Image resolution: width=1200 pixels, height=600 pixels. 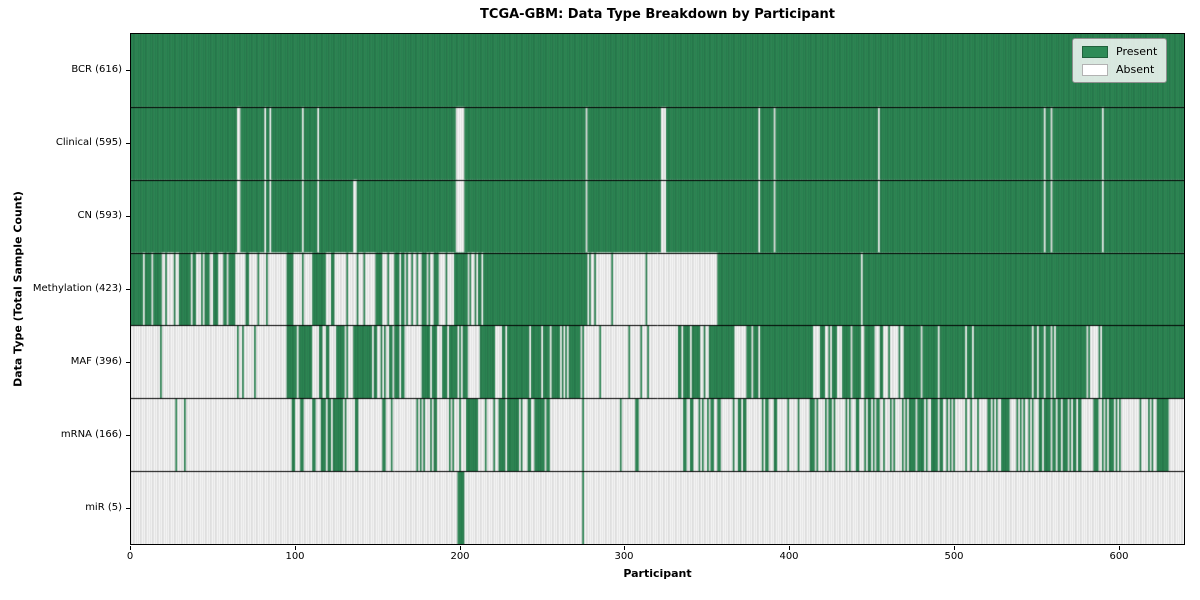 I want to click on x-tick-label: 400, so click(x=789, y=556).